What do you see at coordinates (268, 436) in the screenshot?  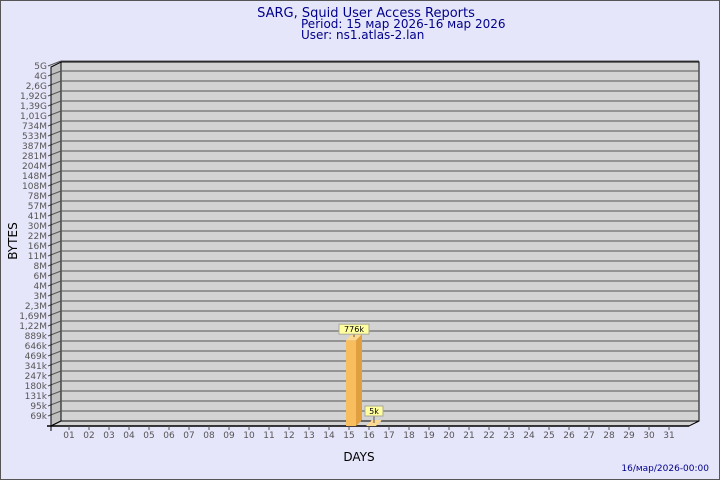 I see `x-tick-label: 11` at bounding box center [268, 436].